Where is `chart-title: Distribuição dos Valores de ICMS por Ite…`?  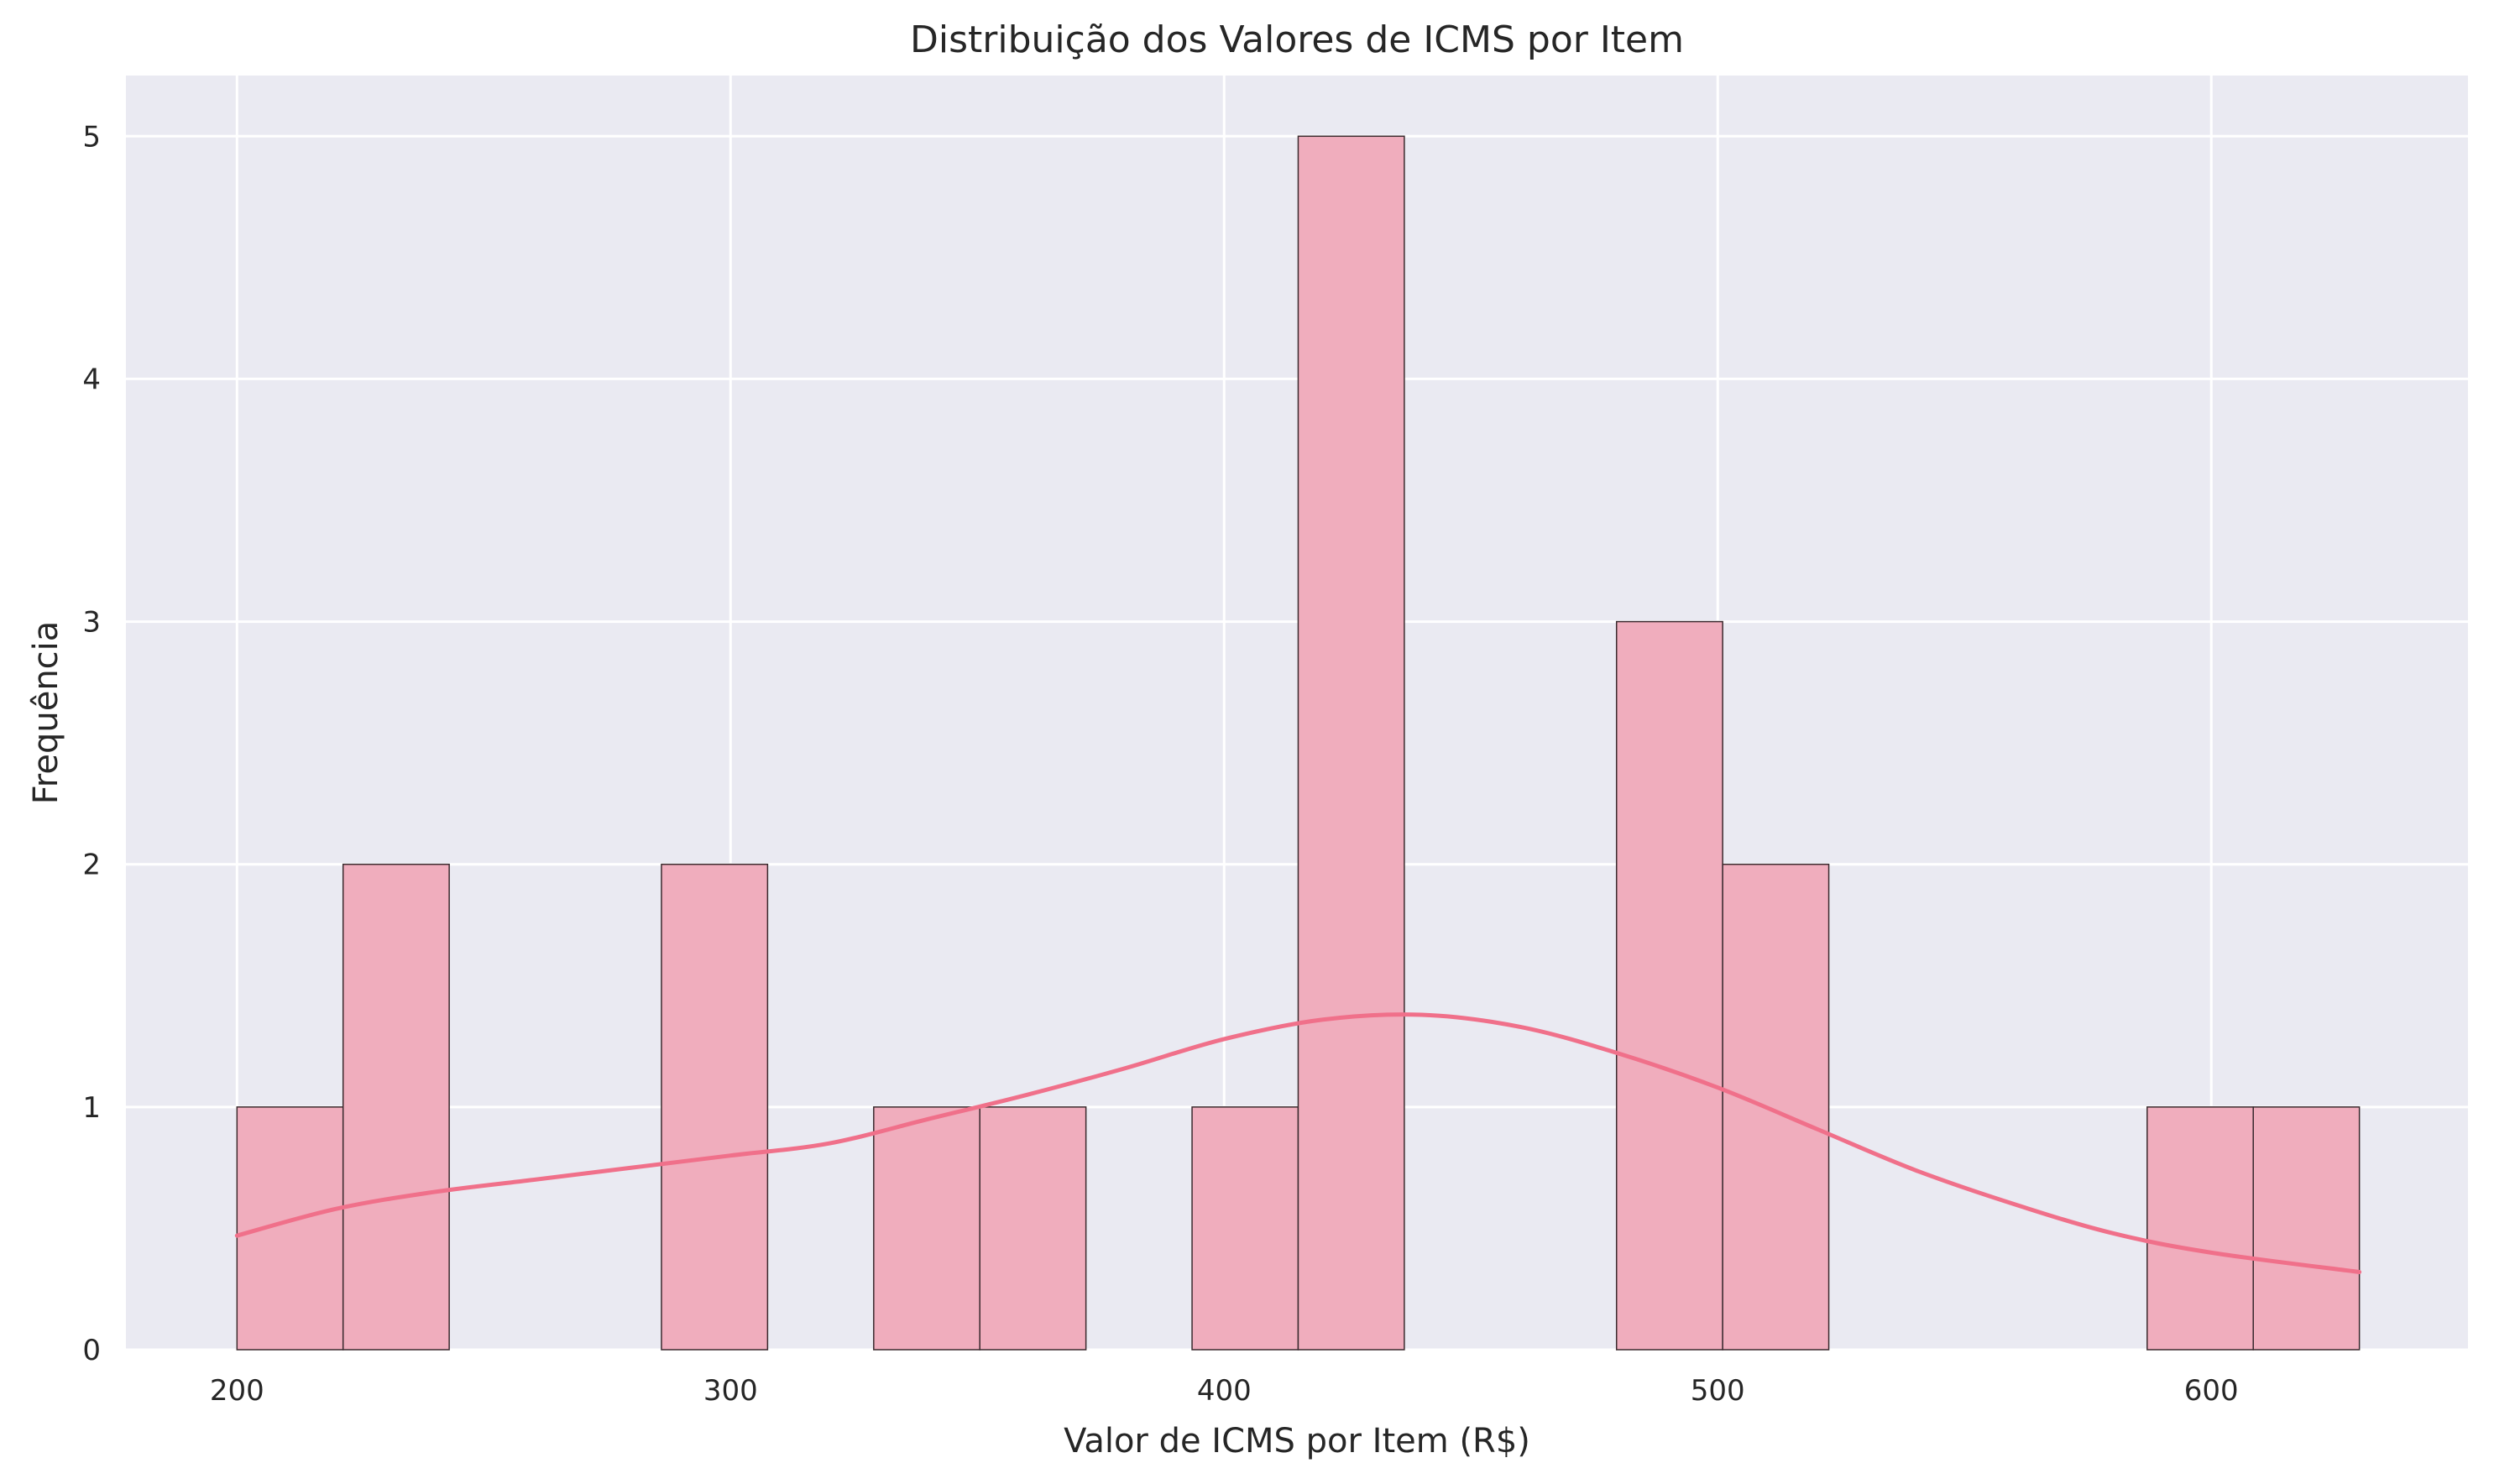
chart-title: Distribuição dos Valores de ICMS por Ite… is located at coordinates (1297, 39).